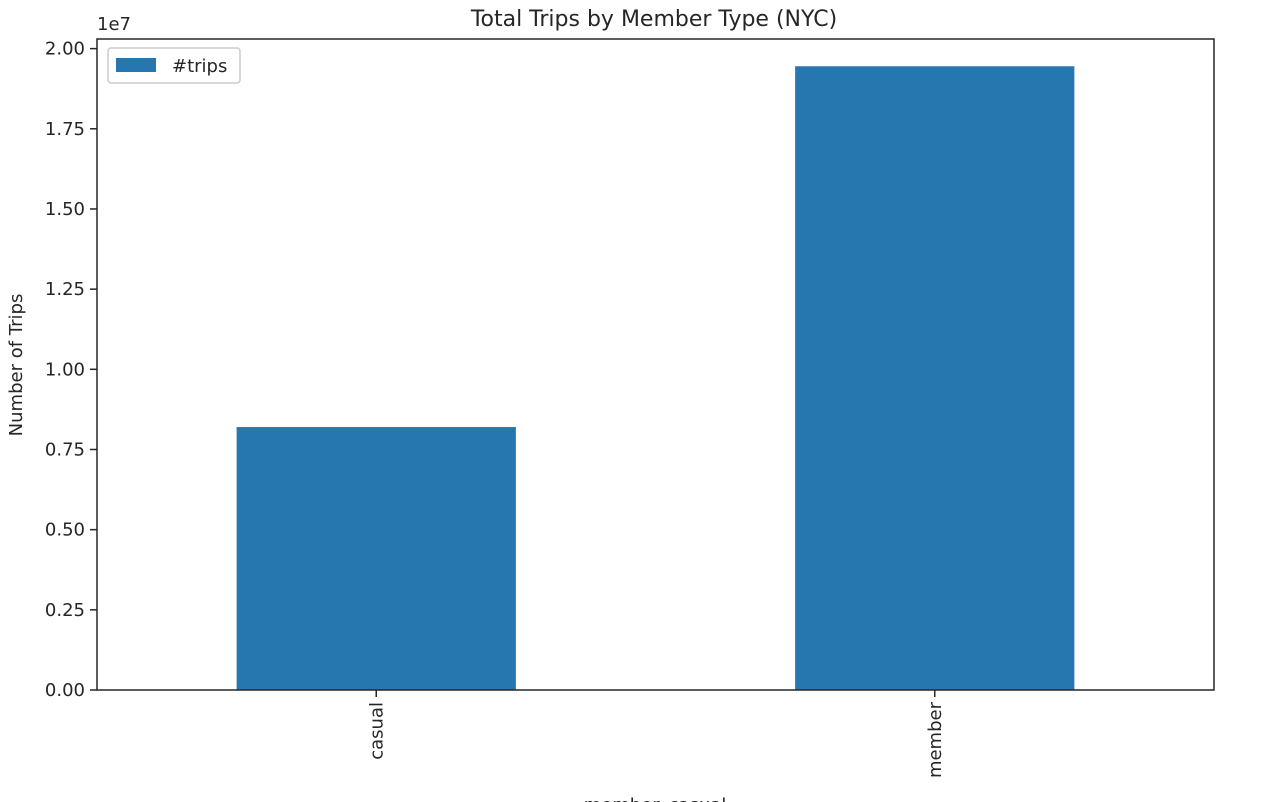 This screenshot has height=802, width=1280. I want to click on chart-title: Total Trips by Member Type (NYC), so click(653, 19).